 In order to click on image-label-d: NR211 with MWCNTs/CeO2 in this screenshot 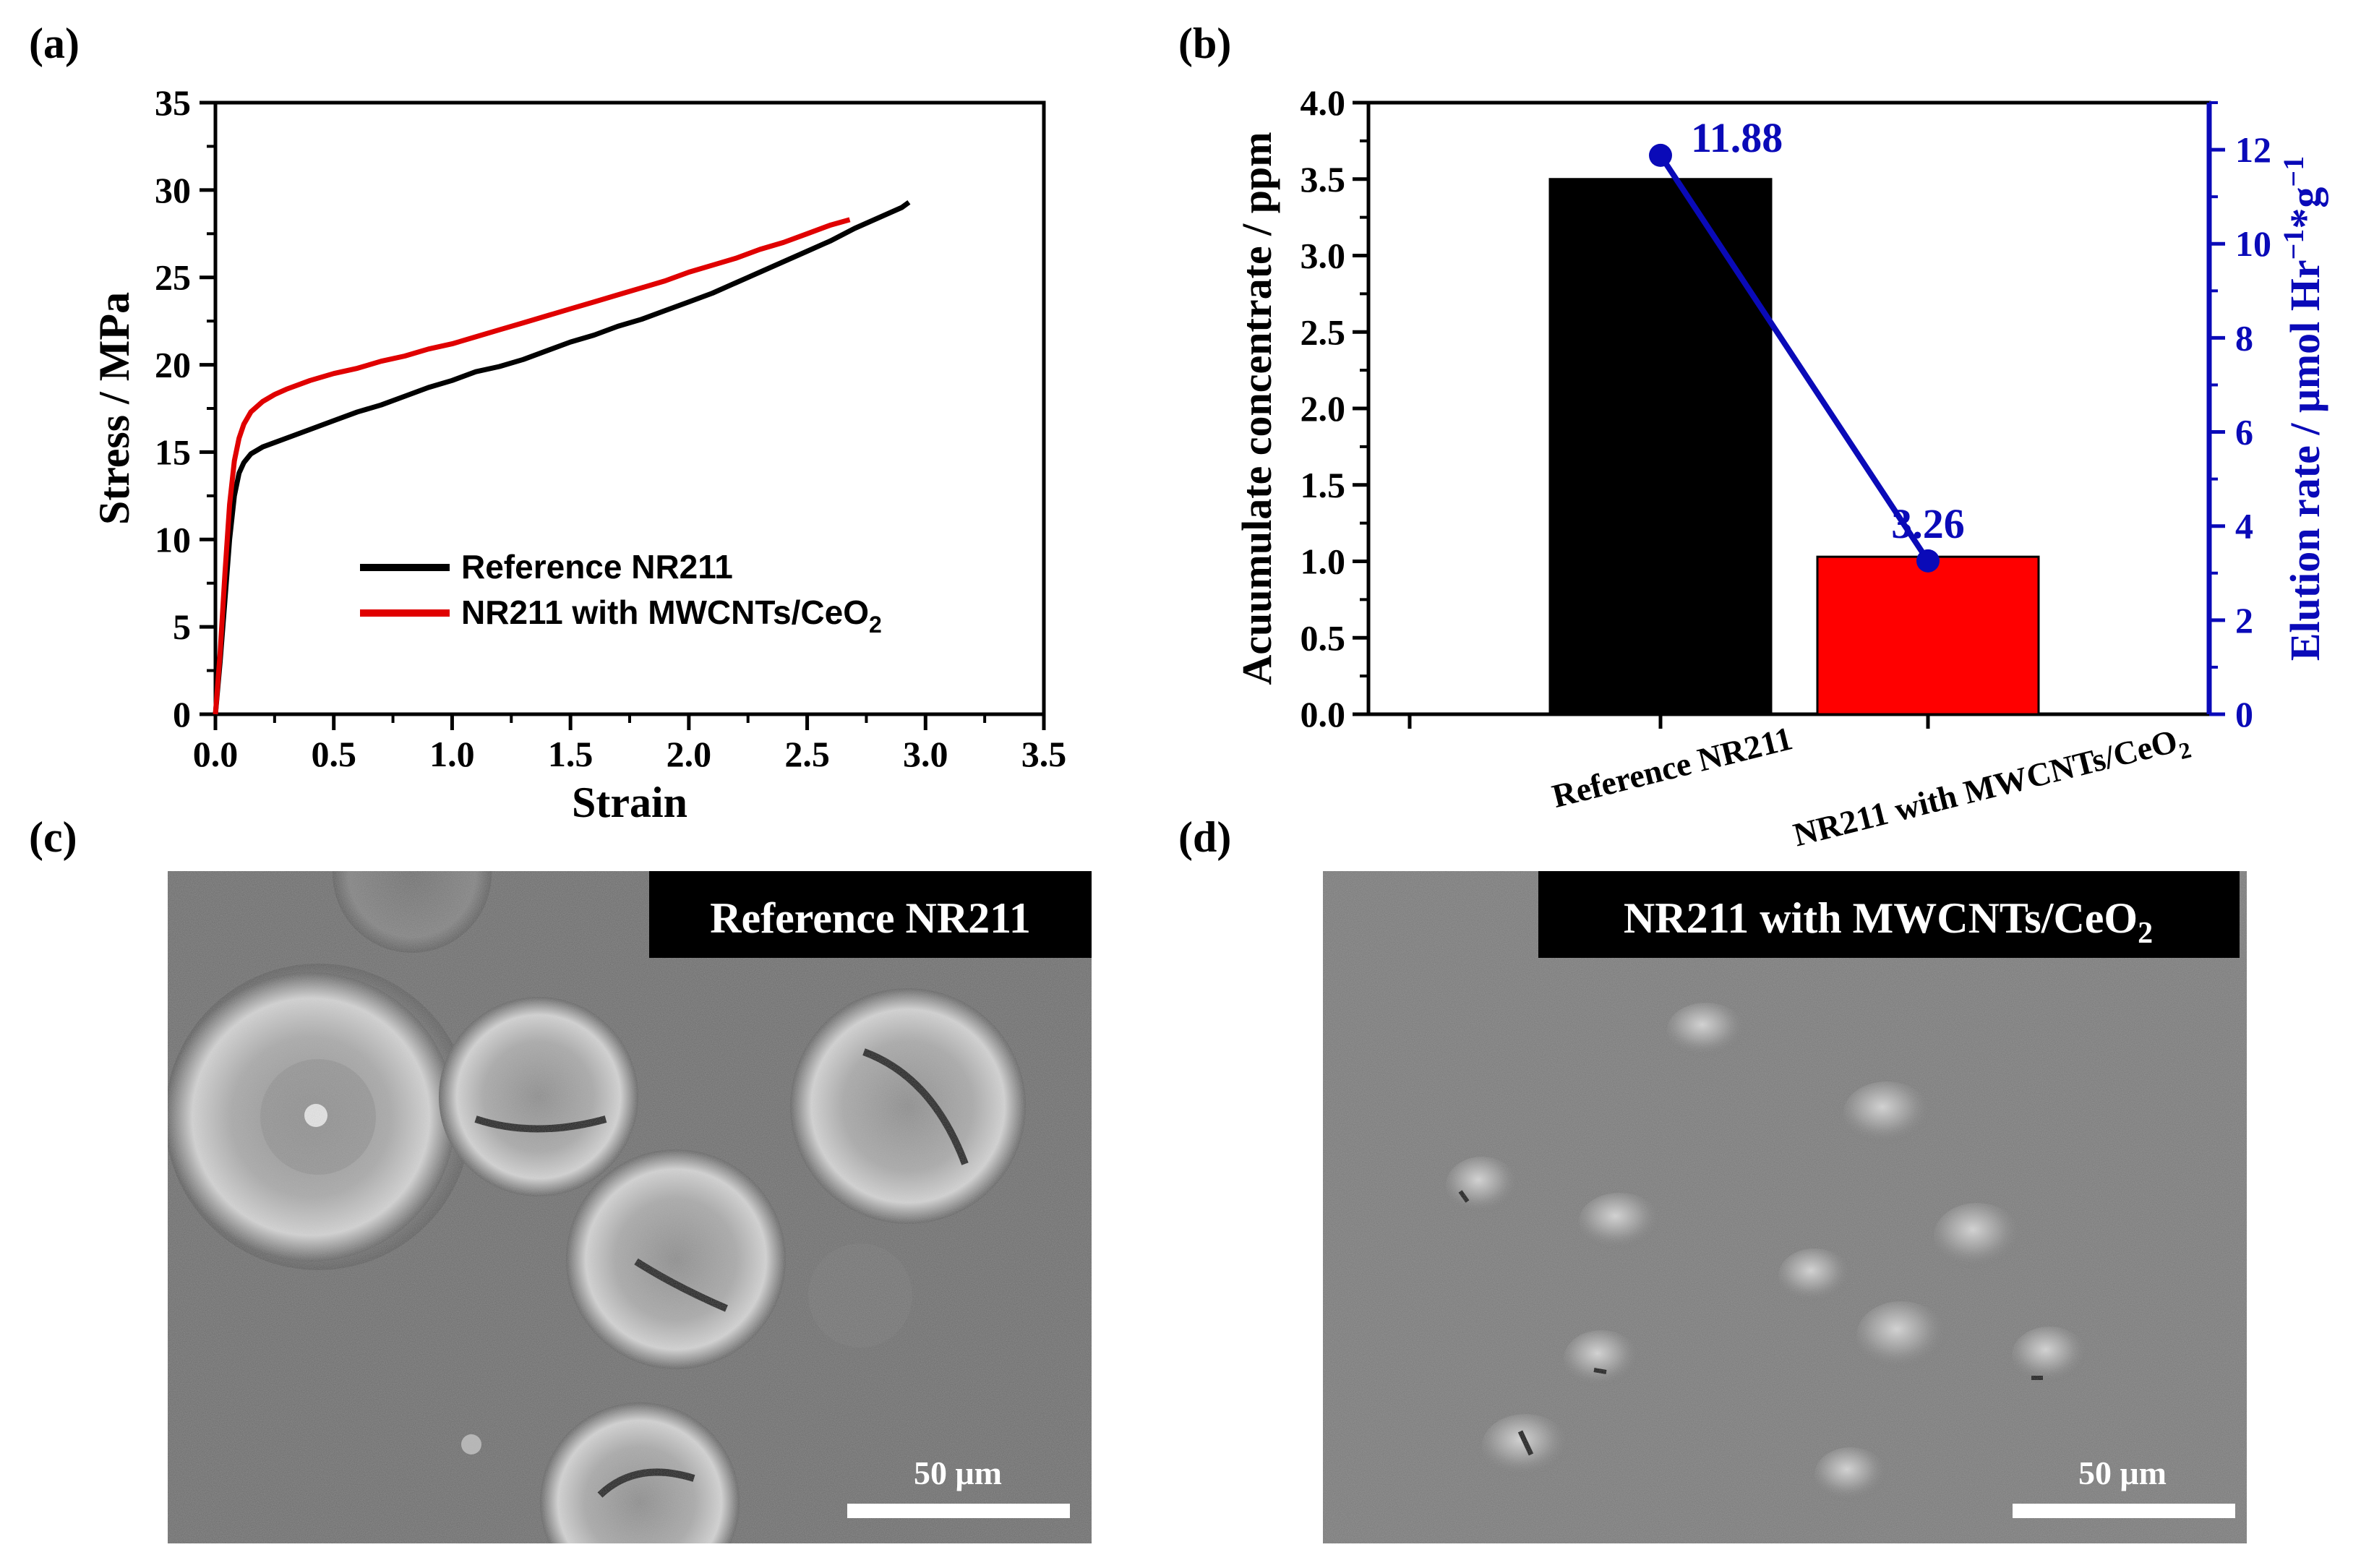, I will do `click(1888, 922)`.